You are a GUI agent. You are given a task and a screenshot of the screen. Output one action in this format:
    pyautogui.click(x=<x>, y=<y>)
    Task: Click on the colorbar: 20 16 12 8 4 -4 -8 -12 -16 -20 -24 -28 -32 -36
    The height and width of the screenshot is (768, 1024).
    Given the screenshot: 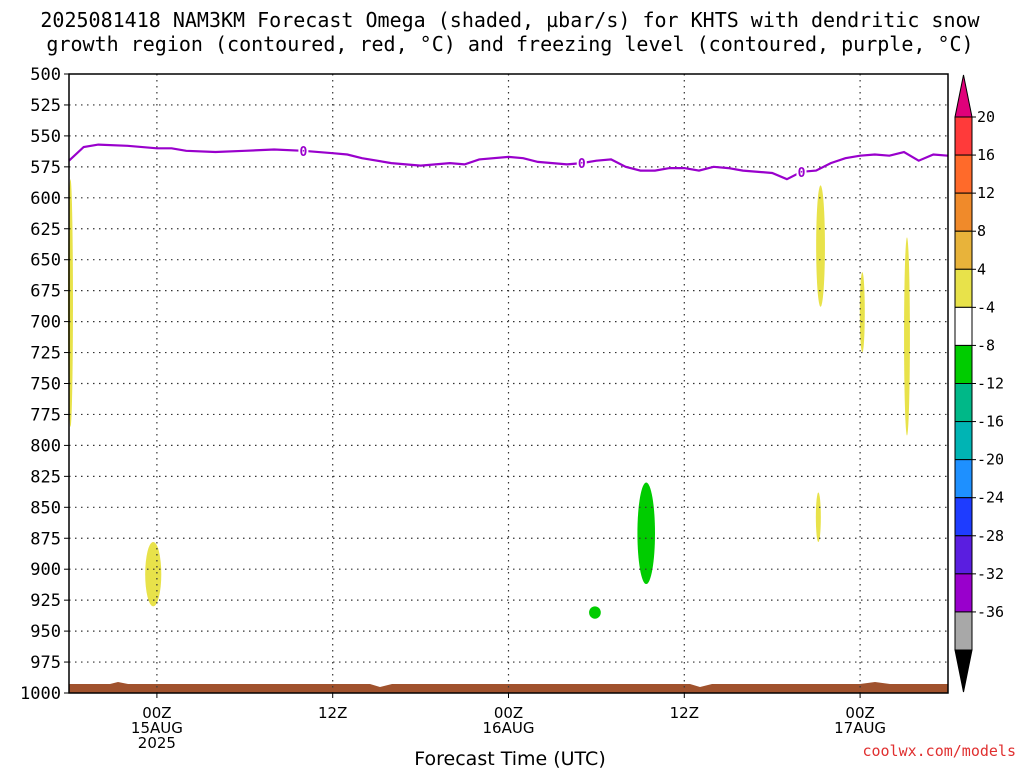 What is the action you would take?
    pyautogui.click(x=979, y=383)
    